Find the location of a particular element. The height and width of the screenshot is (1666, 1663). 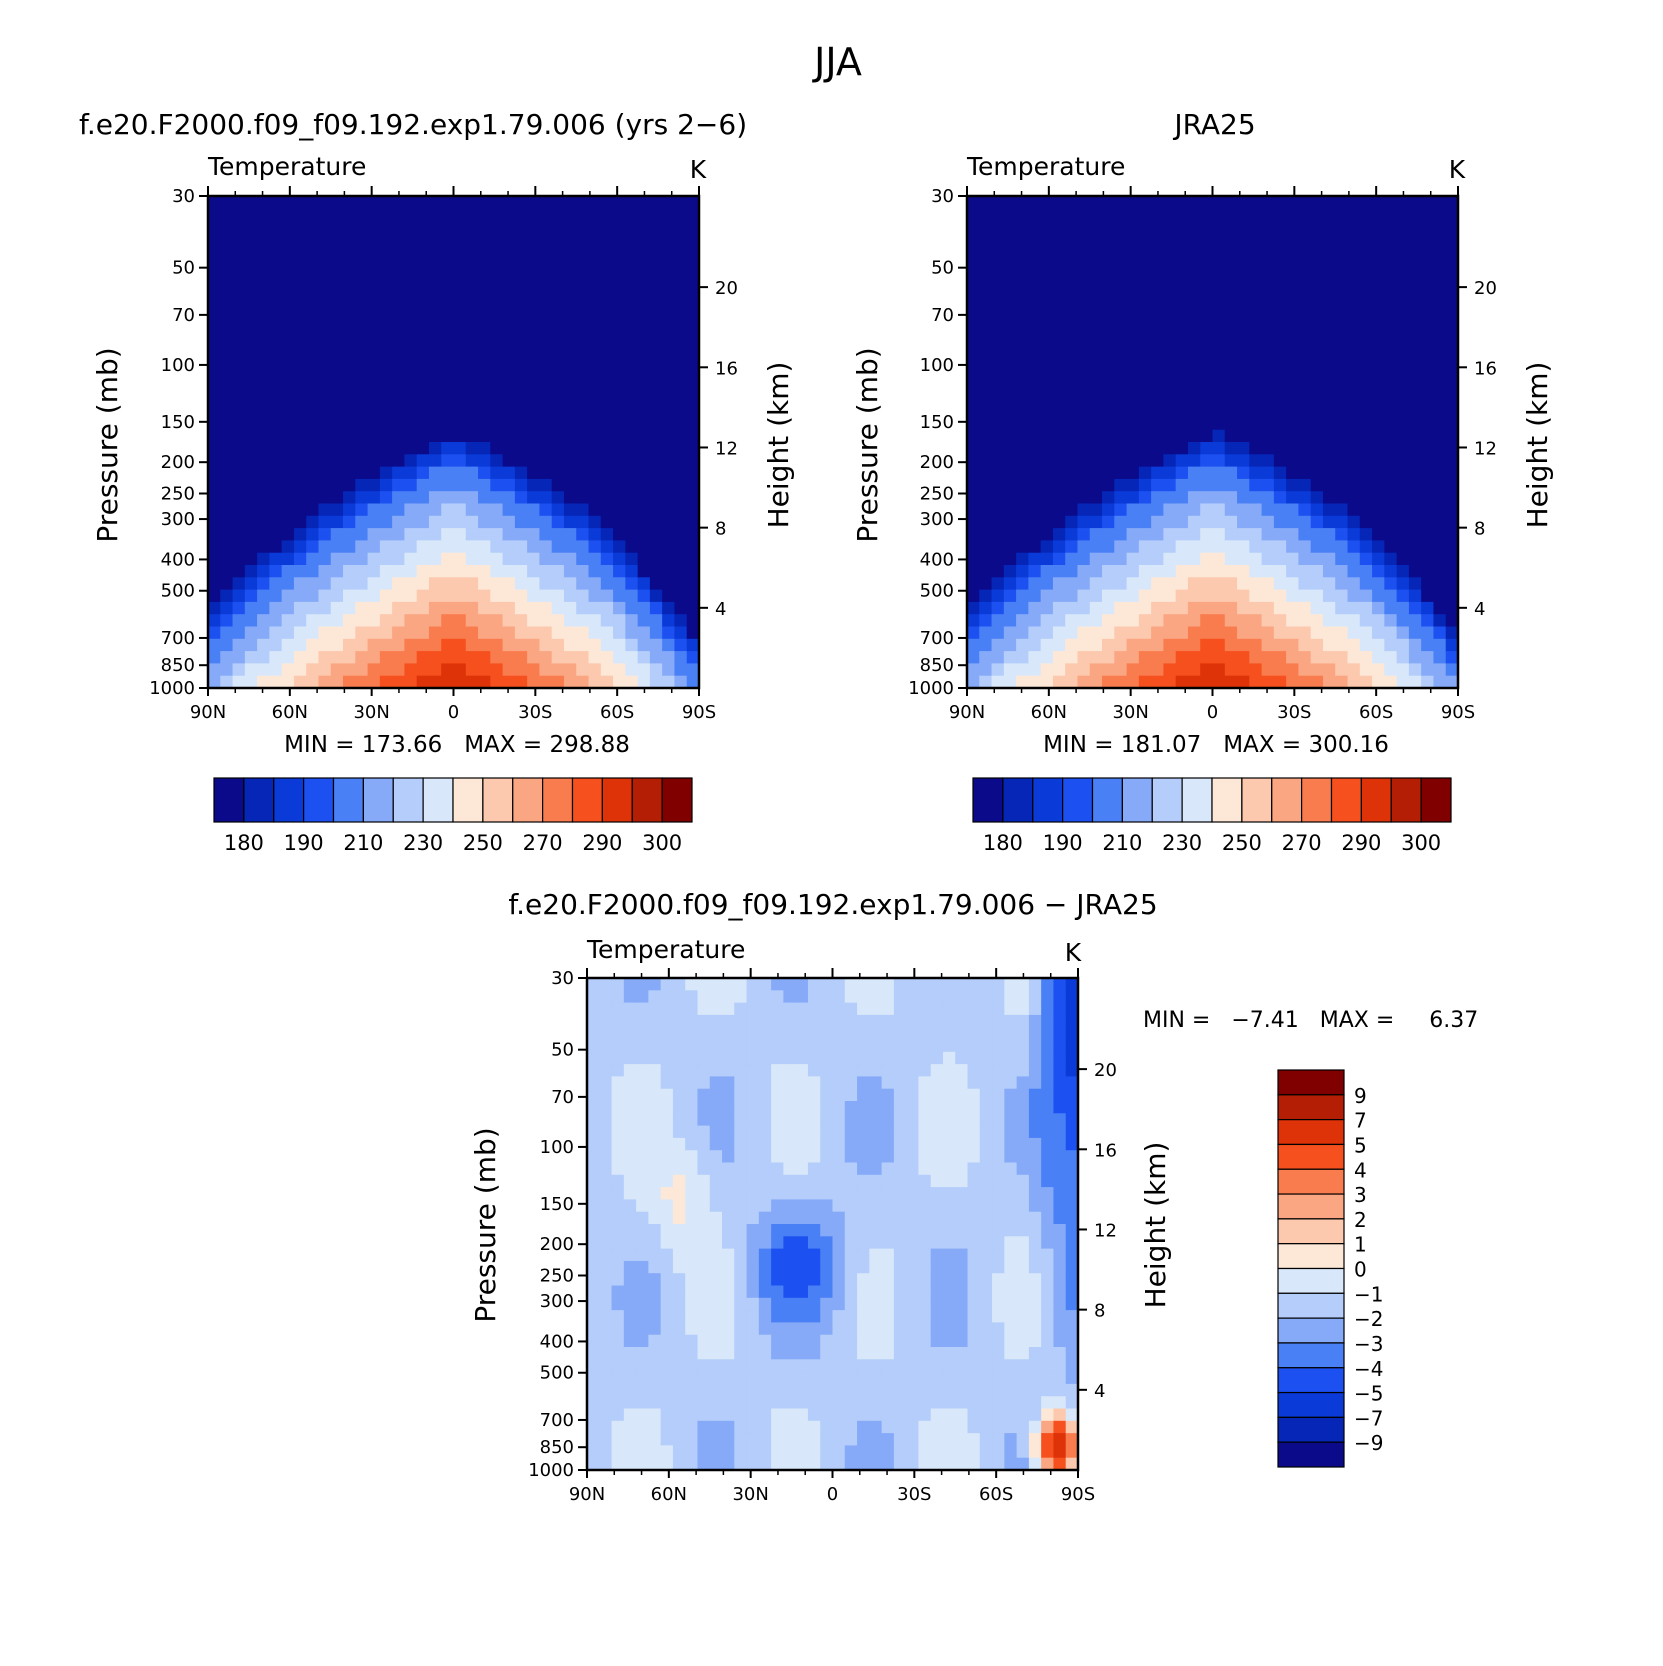

panel-model-colorbar: 180 190 210 230 250 270 290 300 is located at coordinates (453, 816).